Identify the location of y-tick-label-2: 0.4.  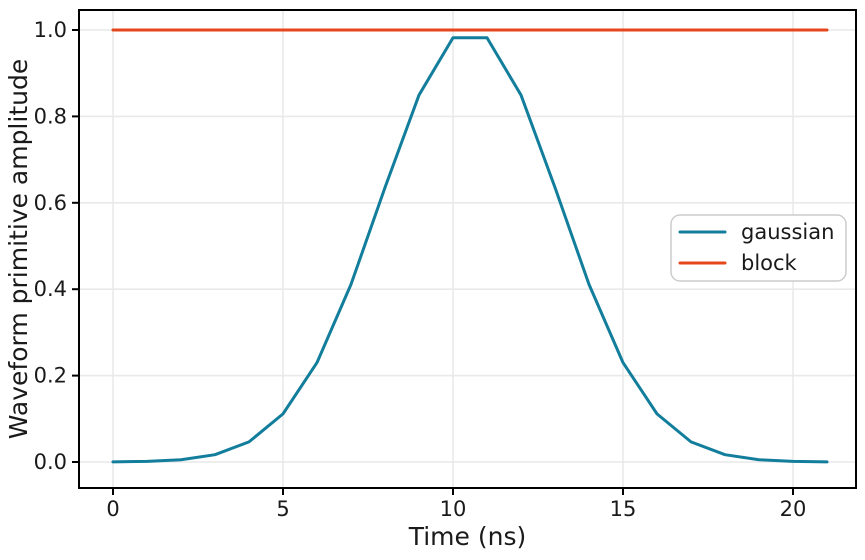
(50, 289).